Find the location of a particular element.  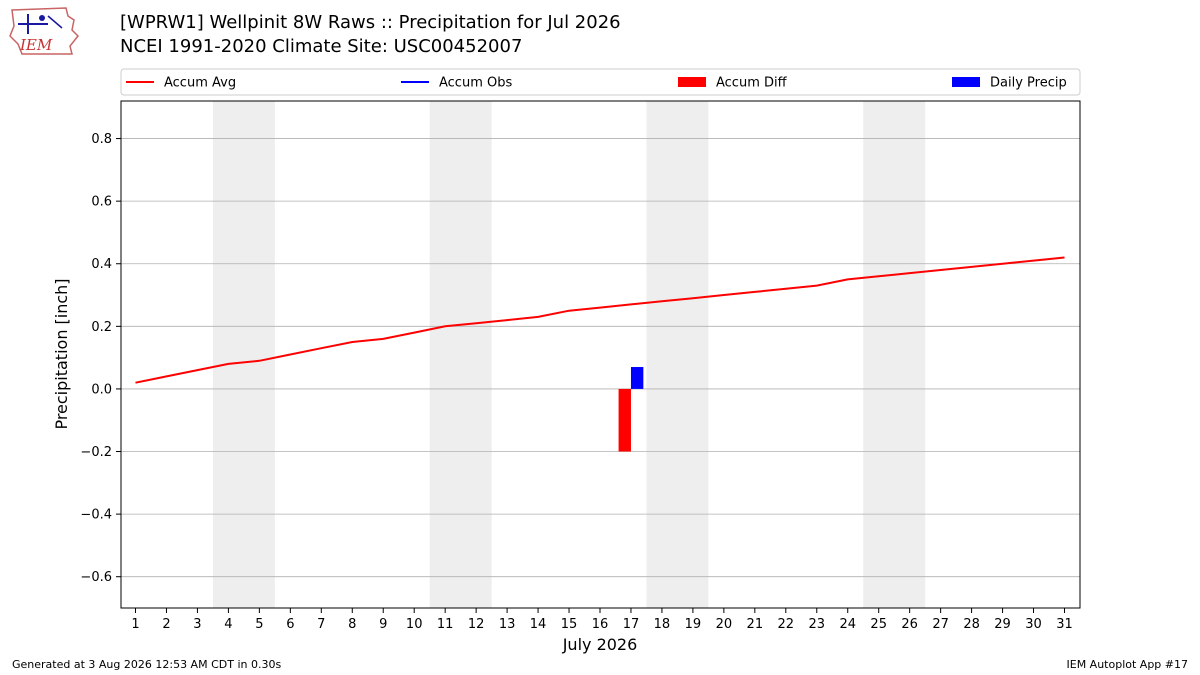

x-tick-label: 10 is located at coordinates (414, 624).